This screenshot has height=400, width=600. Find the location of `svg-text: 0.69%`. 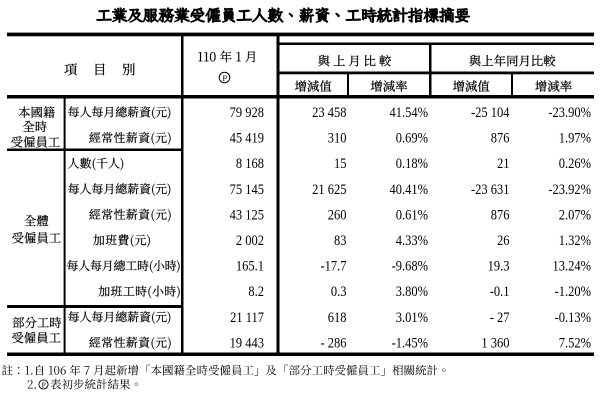

svg-text: 0.69% is located at coordinates (412, 138).